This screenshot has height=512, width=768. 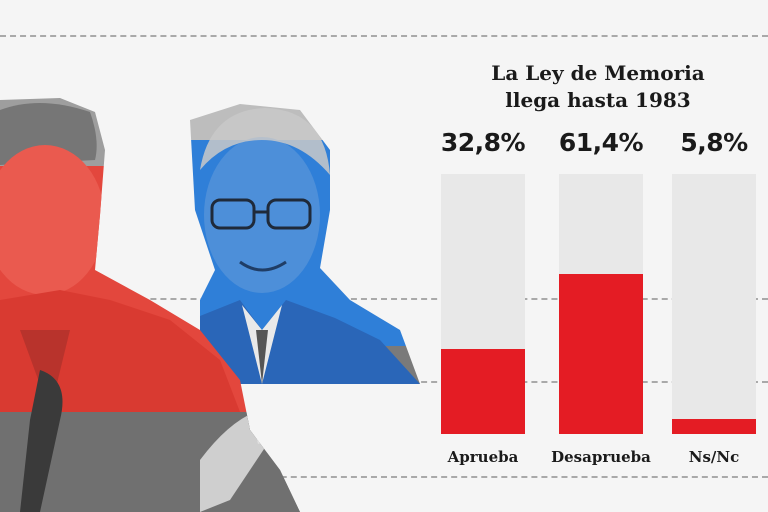 What do you see at coordinates (483, 142) in the screenshot?
I see `value-label: 32,8%` at bounding box center [483, 142].